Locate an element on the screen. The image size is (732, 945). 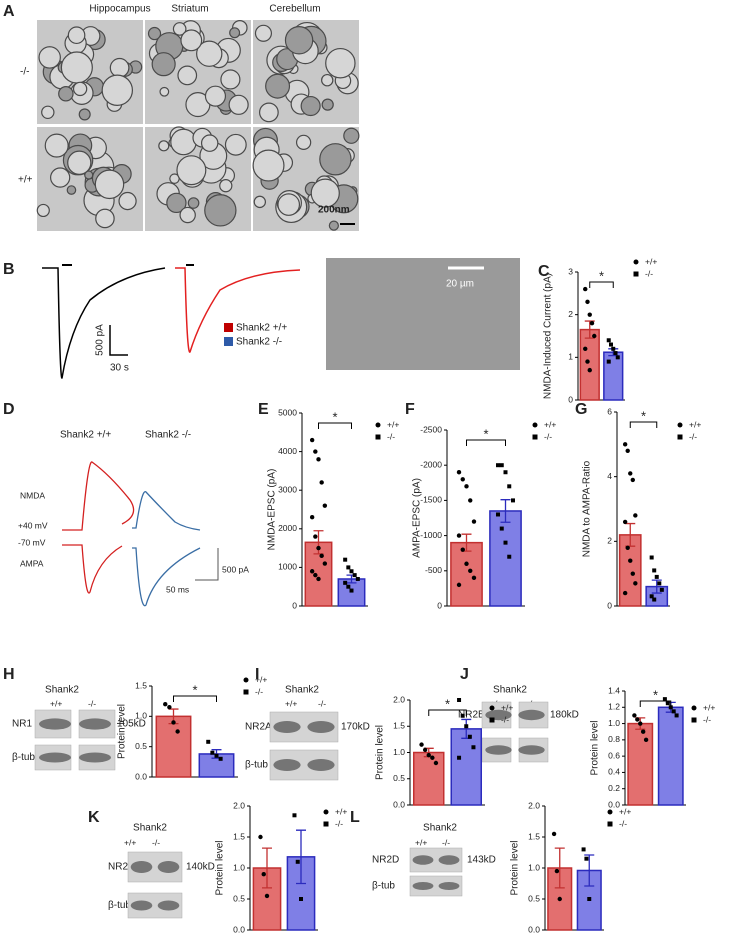
blot-size: 180kD is located at coordinates (564, 715).